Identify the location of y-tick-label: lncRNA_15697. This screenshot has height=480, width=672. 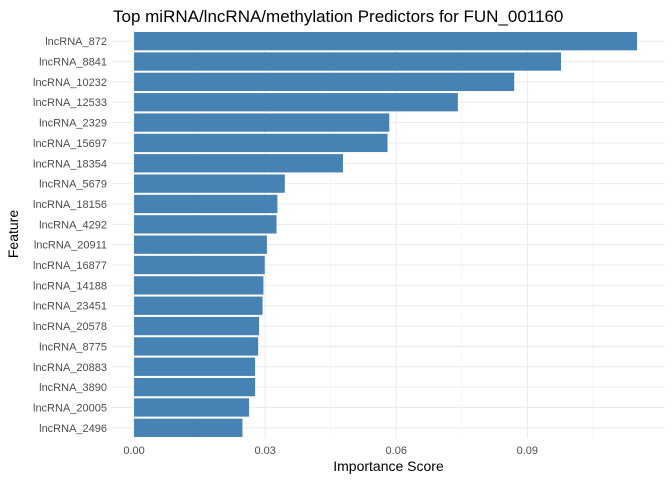
(70, 144).